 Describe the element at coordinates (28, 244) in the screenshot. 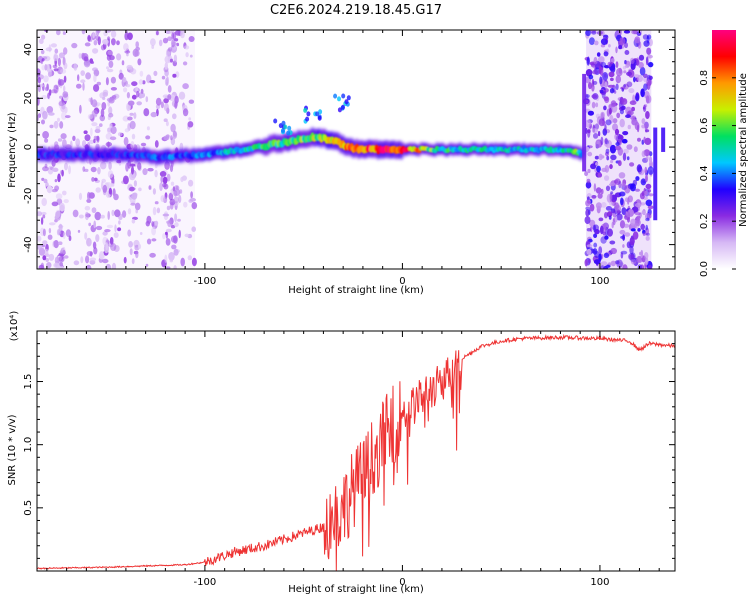

I see `spectrogram-y-tick-label: -40` at that location.